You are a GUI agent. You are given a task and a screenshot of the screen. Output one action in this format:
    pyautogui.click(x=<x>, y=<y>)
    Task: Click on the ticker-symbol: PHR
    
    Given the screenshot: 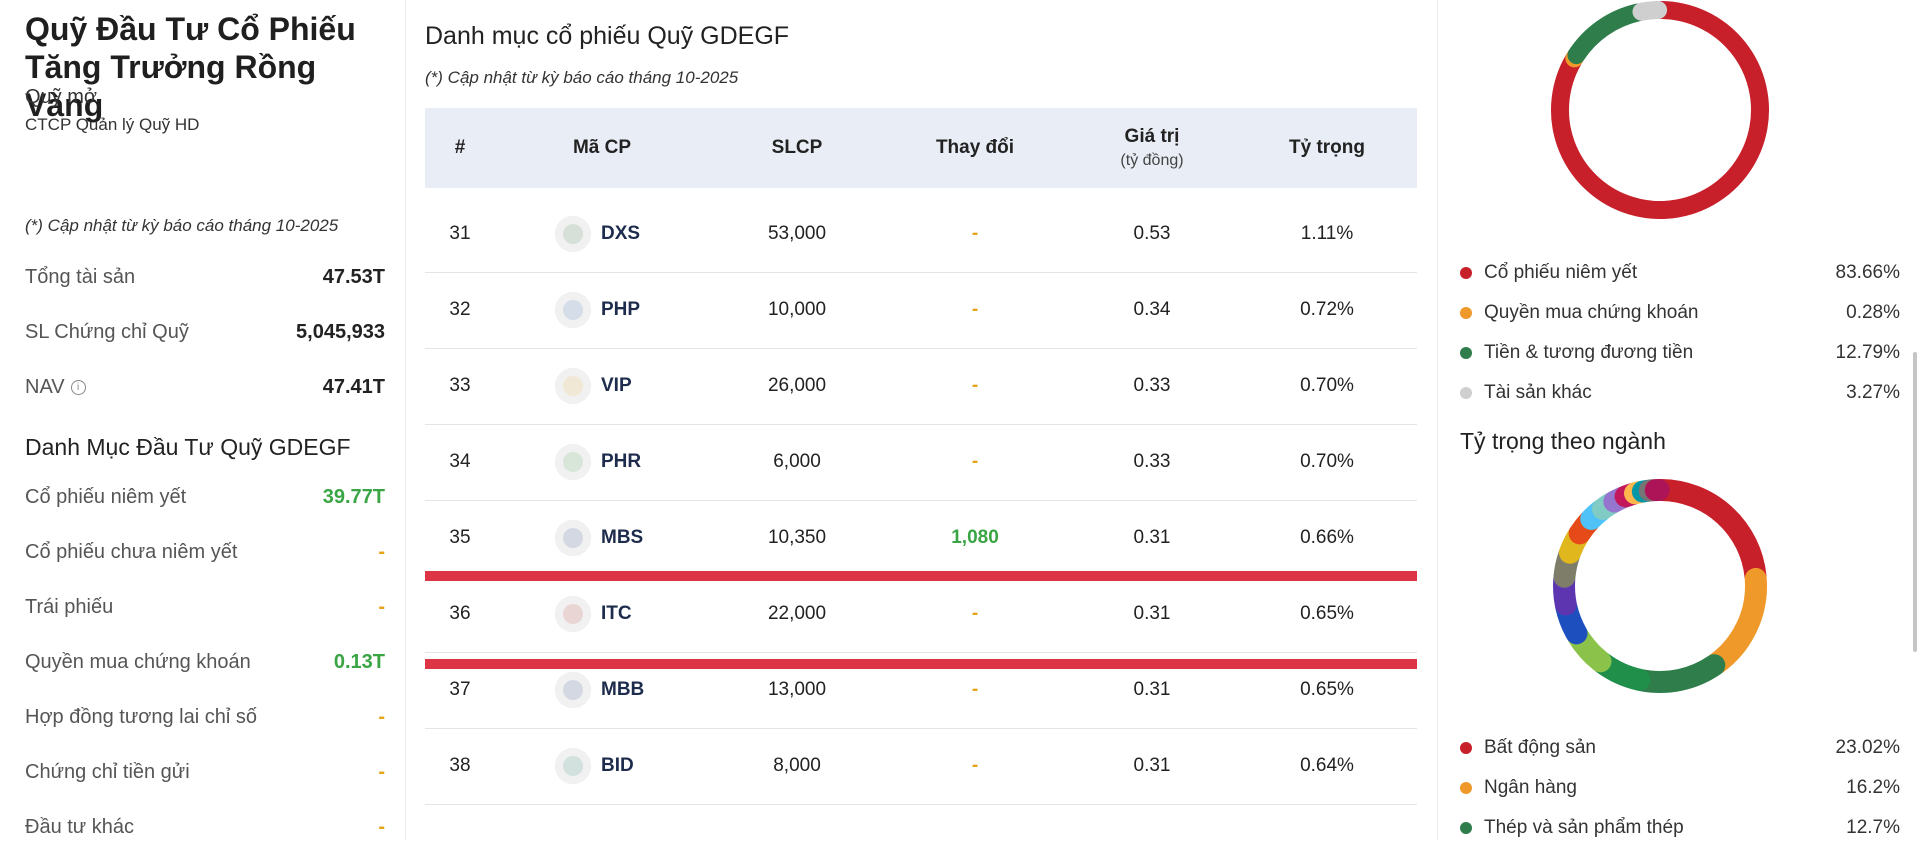 What is the action you would take?
    pyautogui.click(x=621, y=462)
    